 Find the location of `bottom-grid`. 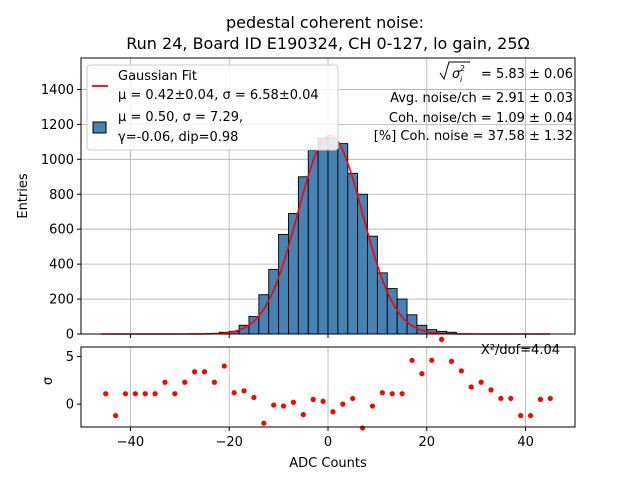

bottom-grid is located at coordinates (327, 387).